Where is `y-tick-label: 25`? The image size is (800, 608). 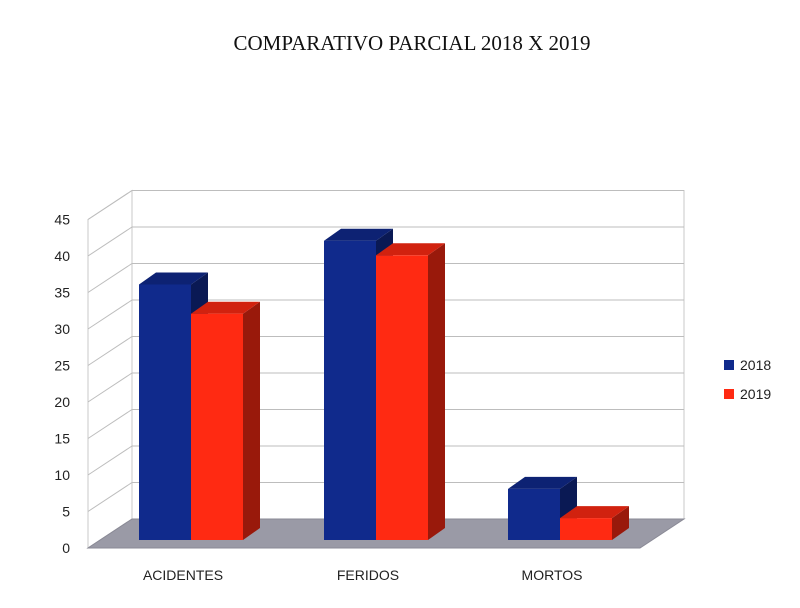
y-tick-label: 25 is located at coordinates (62, 366).